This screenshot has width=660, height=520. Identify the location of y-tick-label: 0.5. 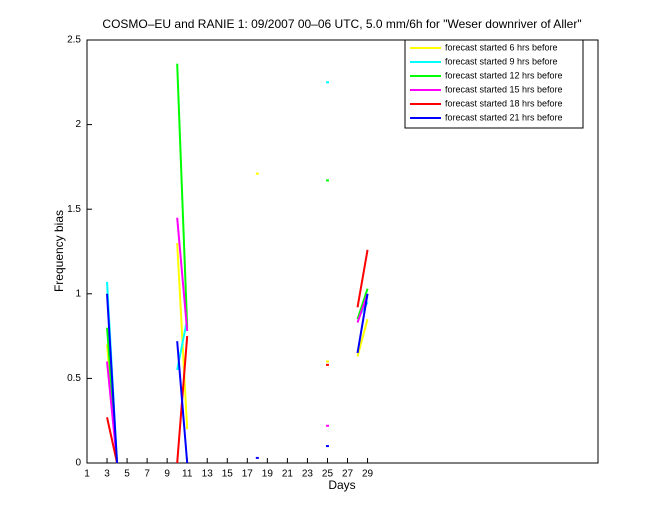
(74, 378).